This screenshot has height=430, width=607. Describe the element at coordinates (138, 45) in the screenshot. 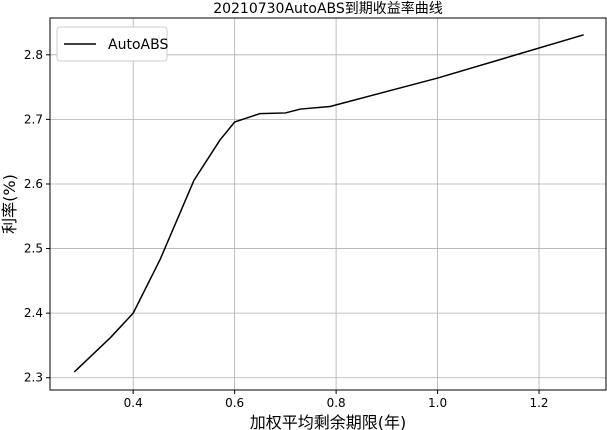

I see `legend-label: AutoABS` at that location.